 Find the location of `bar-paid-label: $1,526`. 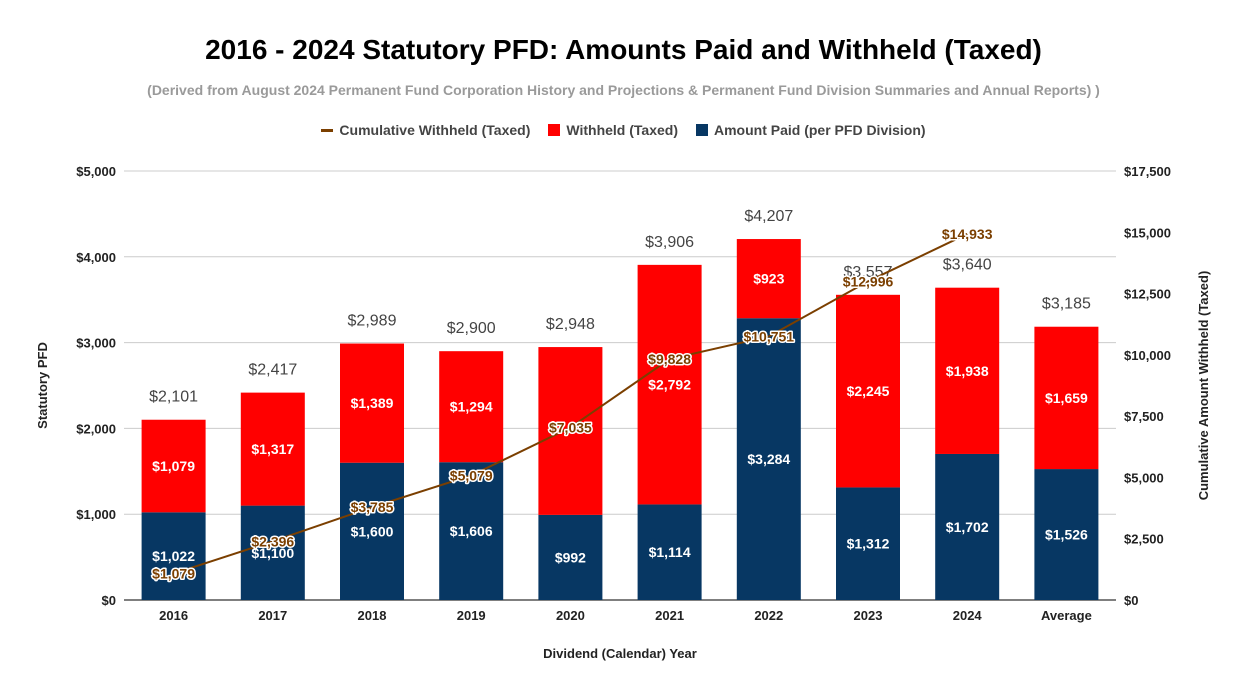

bar-paid-label: $1,526 is located at coordinates (1066, 535).